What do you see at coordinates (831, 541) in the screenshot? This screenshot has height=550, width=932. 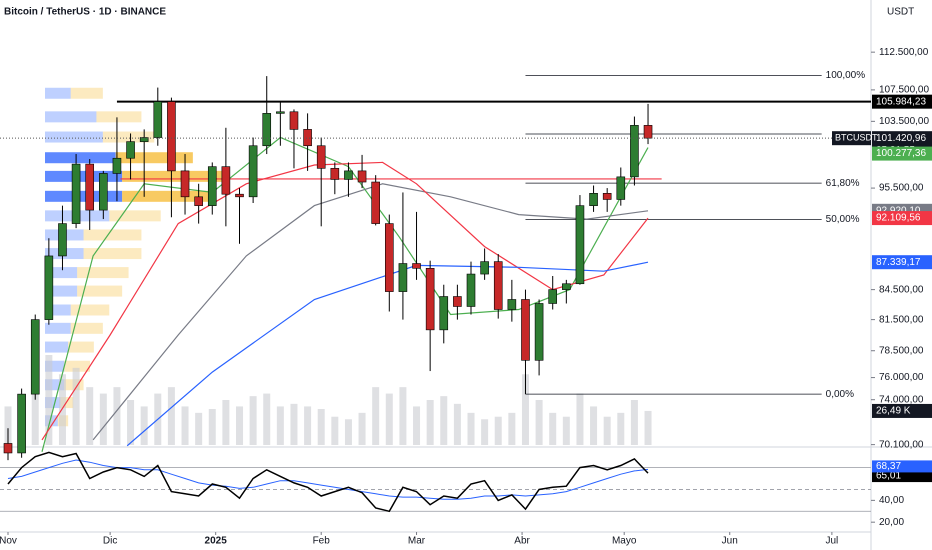 I see `x-tick-label: Jul` at bounding box center [831, 541].